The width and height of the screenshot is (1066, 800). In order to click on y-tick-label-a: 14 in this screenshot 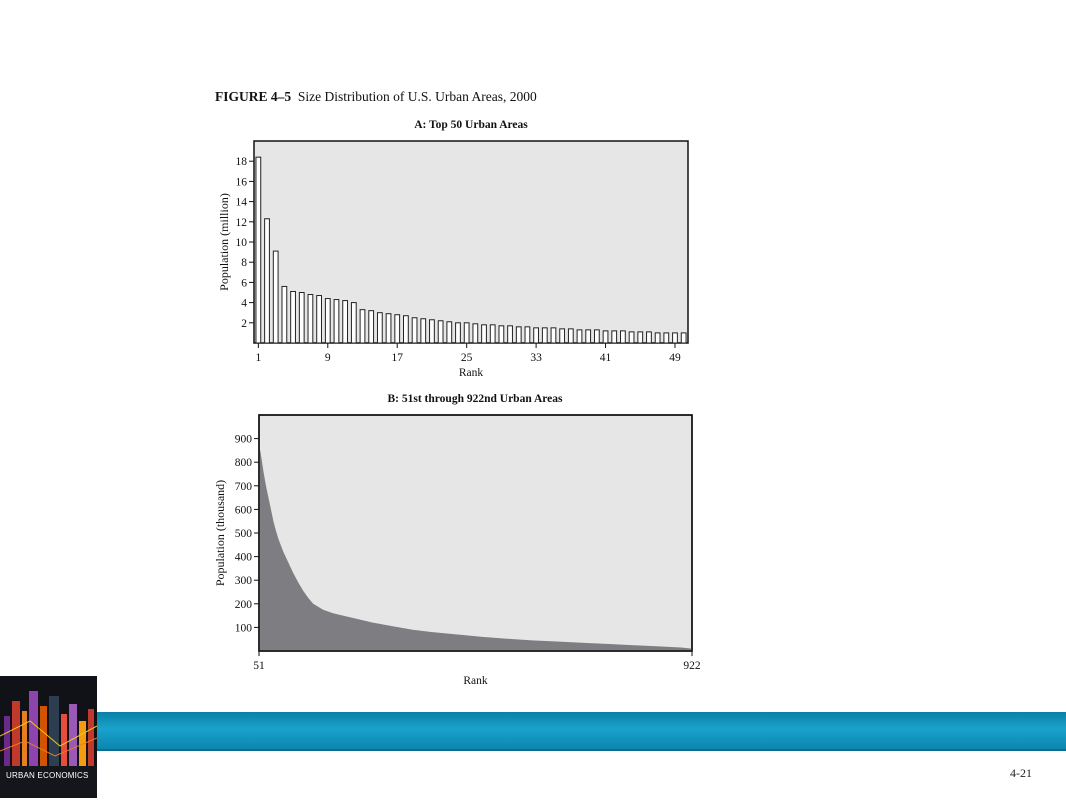, I will do `click(242, 203)`.